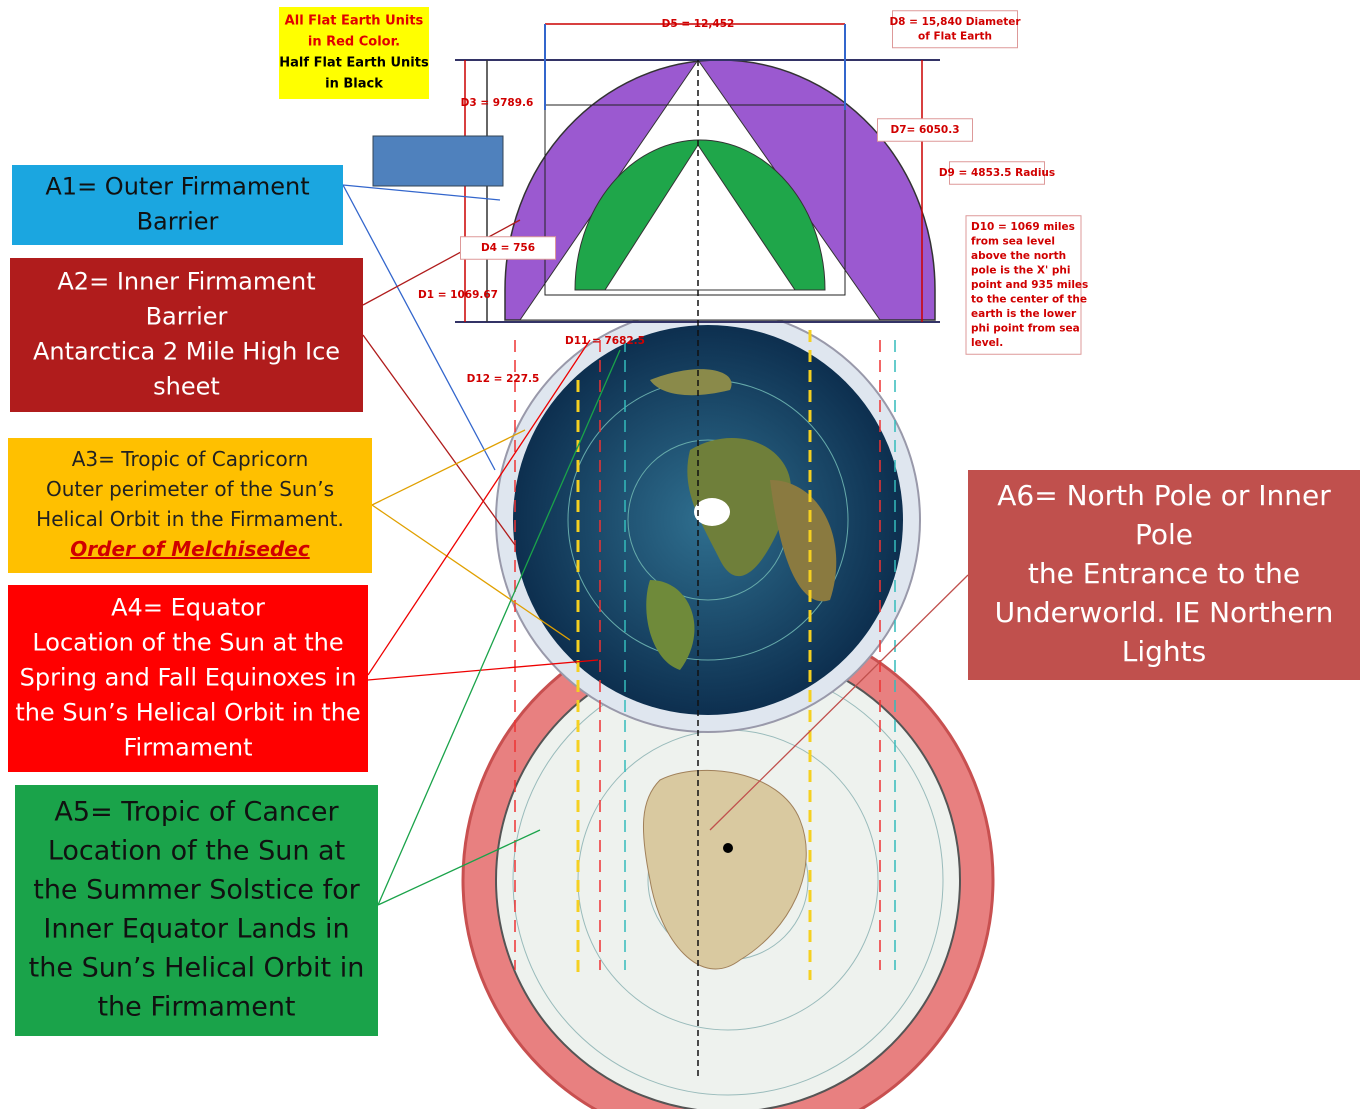 The height and width of the screenshot is (1109, 1360). Describe the element at coordinates (1018, 256) in the screenshot. I see `dimension-label: above the north` at that location.